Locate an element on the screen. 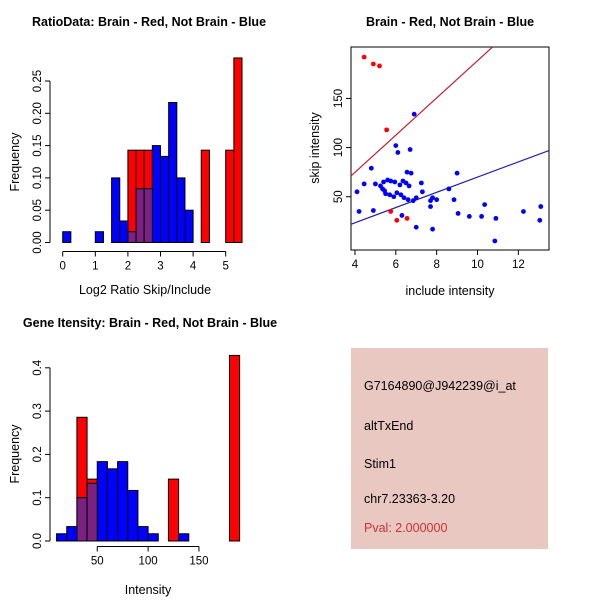  ratio-hist-ylabel: Frequency is located at coordinates (15, 162).